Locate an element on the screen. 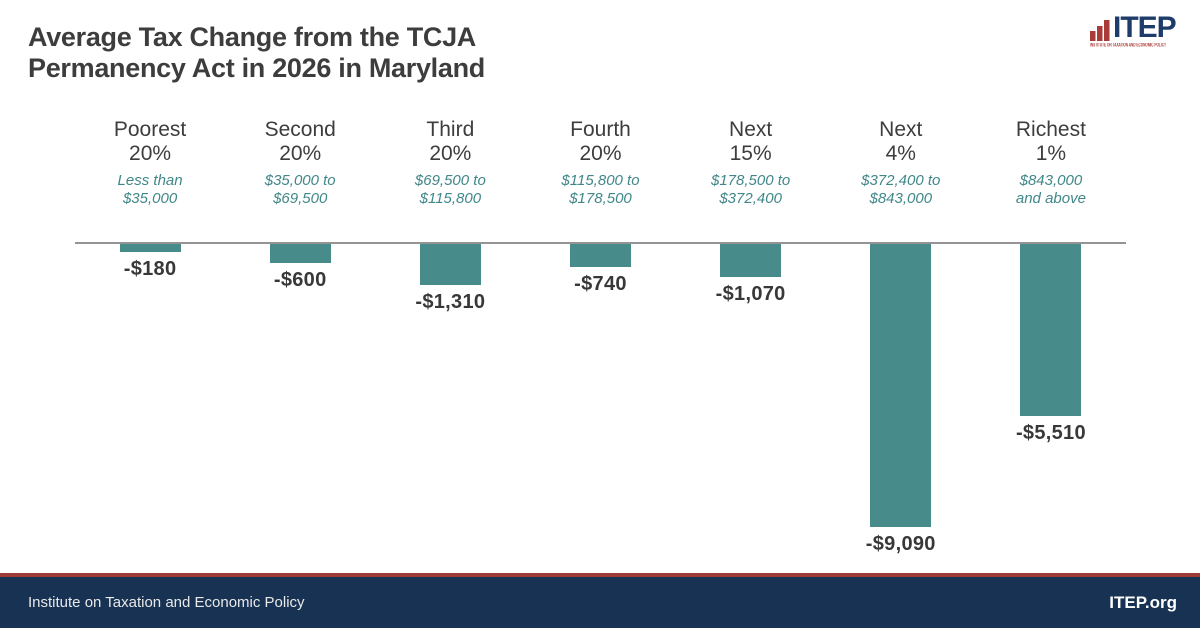  income-range-label: $115,800 to $178,500 is located at coordinates (600, 189).